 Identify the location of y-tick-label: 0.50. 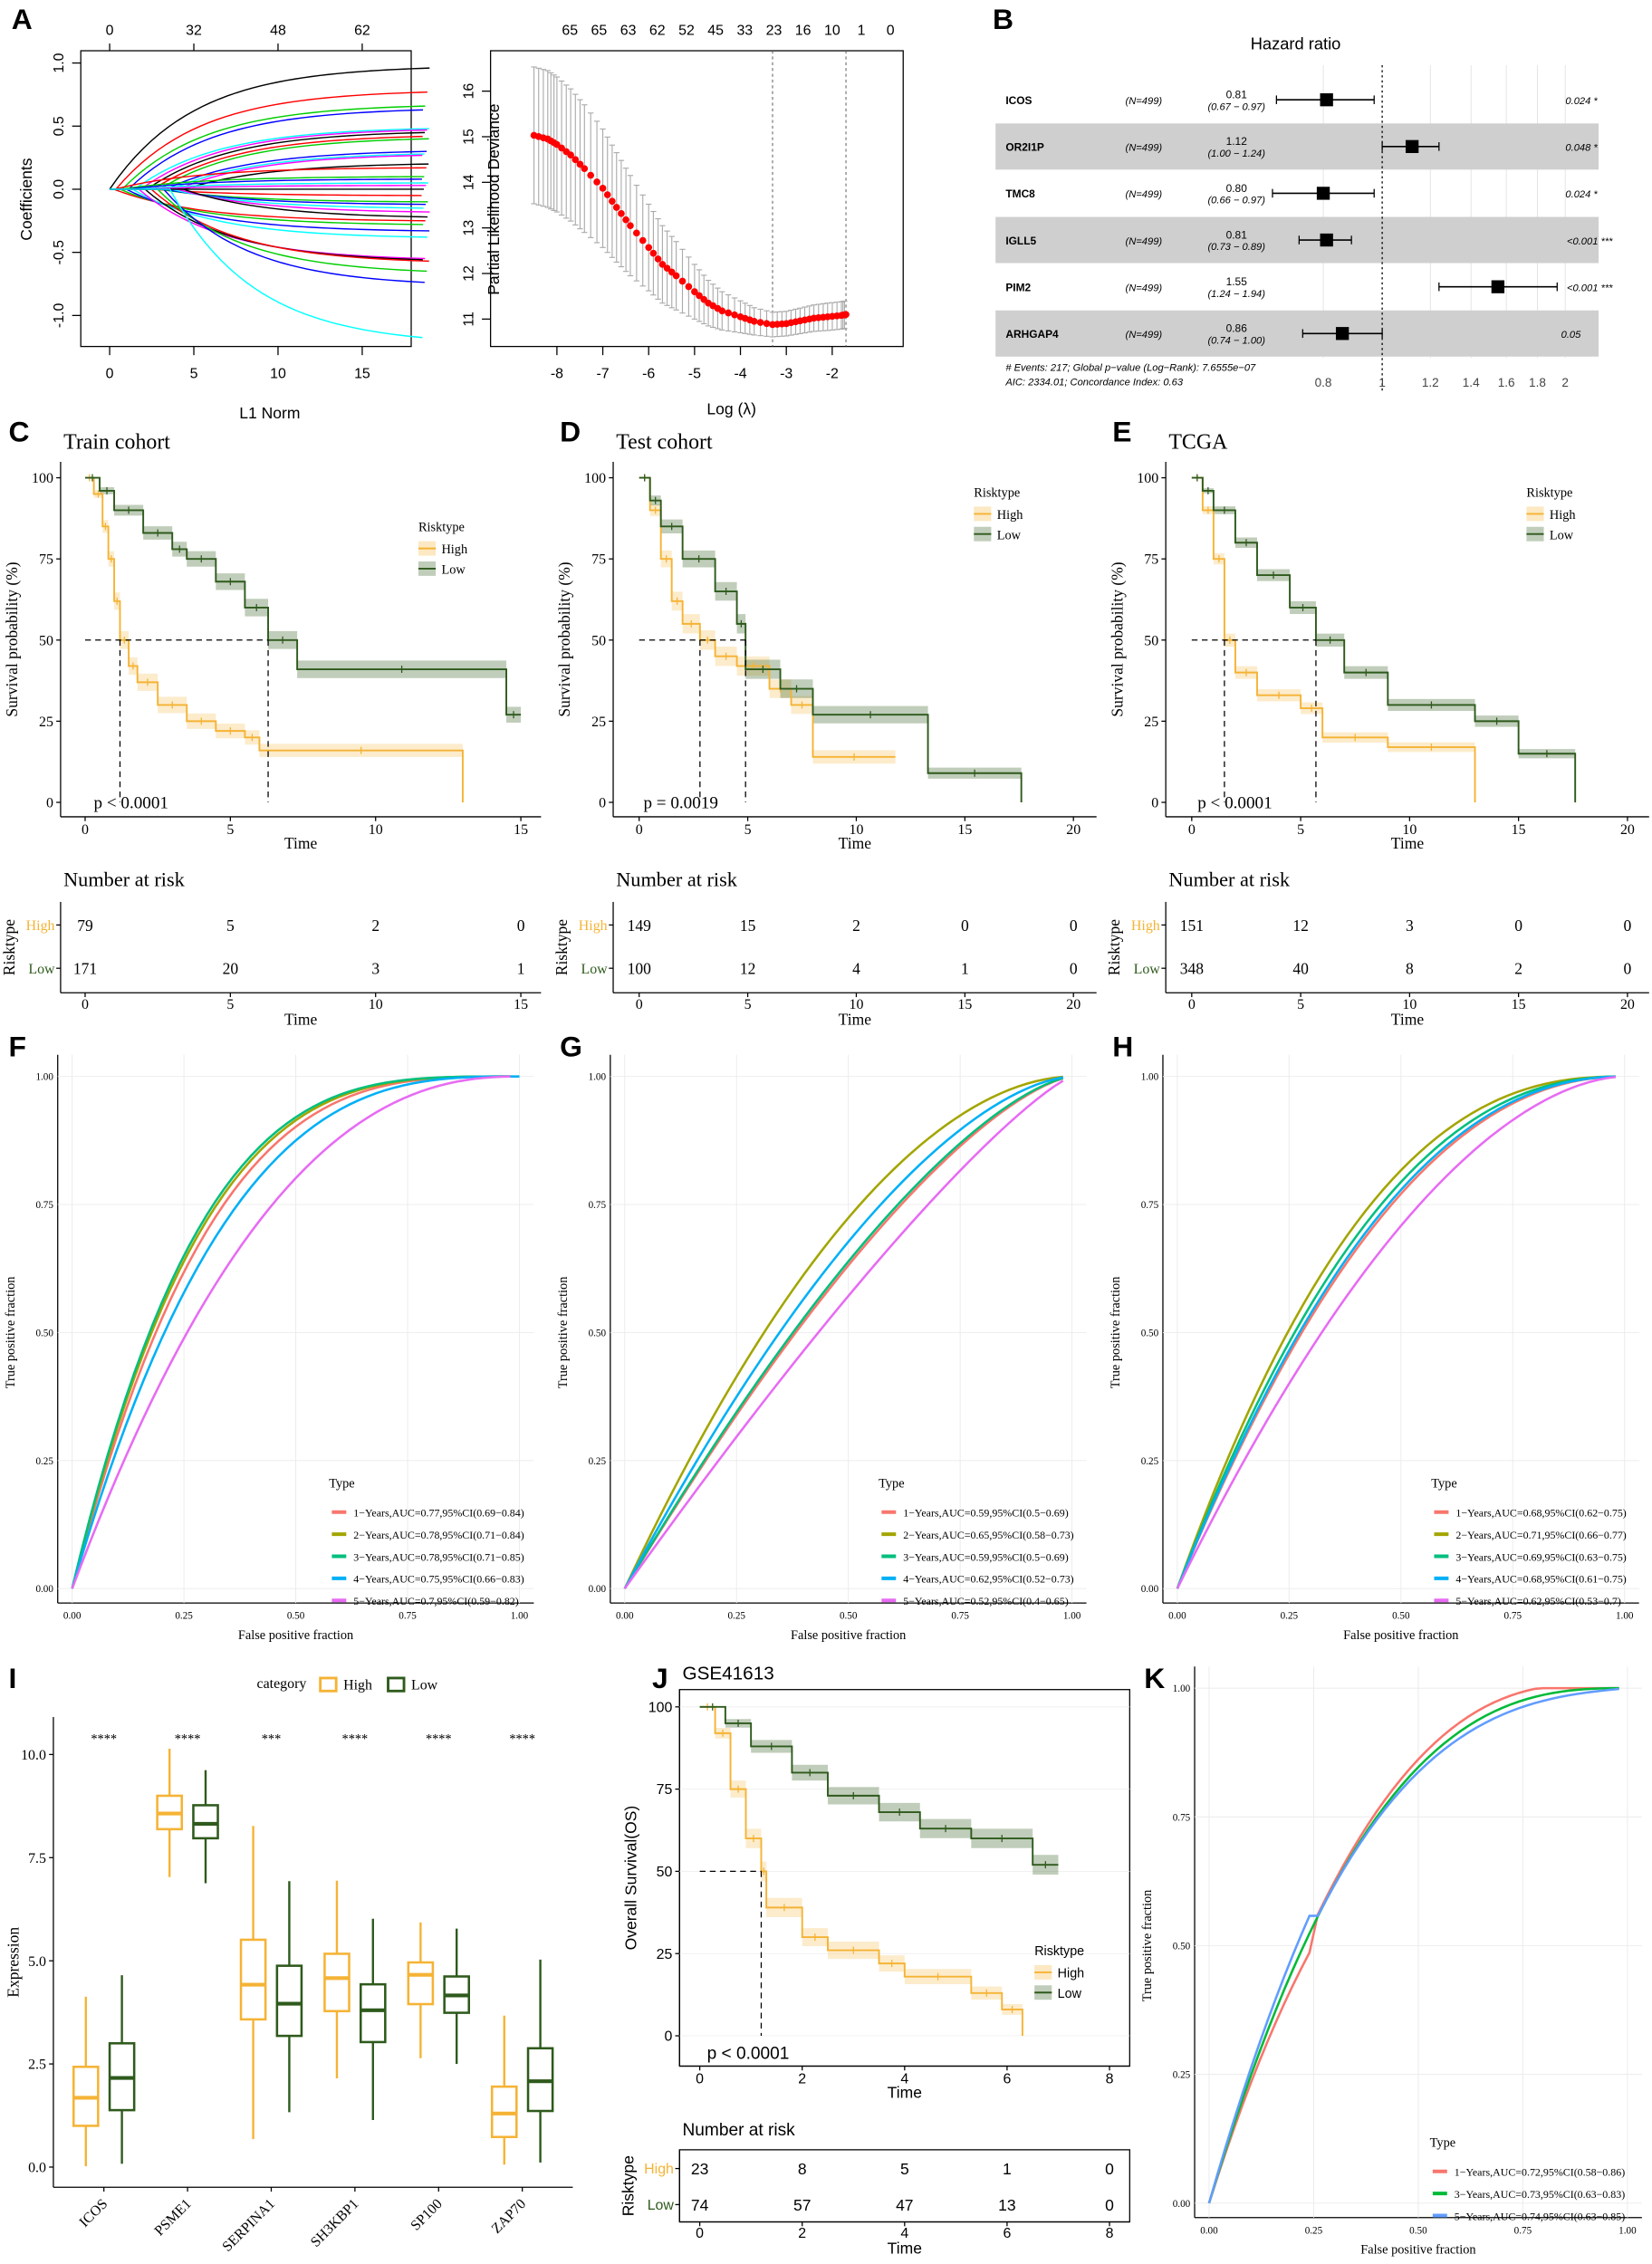
(1150, 1333).